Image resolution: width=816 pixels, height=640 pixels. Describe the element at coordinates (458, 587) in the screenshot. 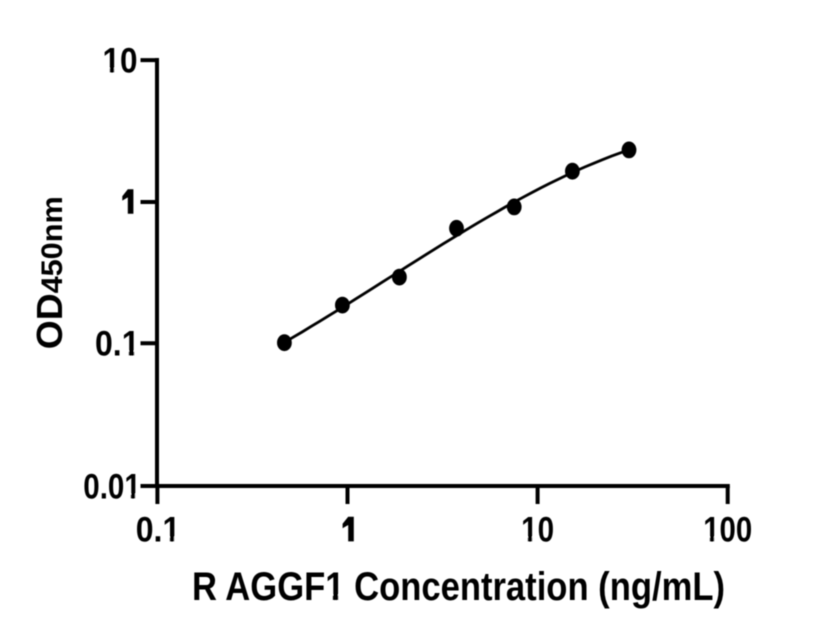

I see `svg-text: R AGGF1 Concentration (ng/mL)` at that location.